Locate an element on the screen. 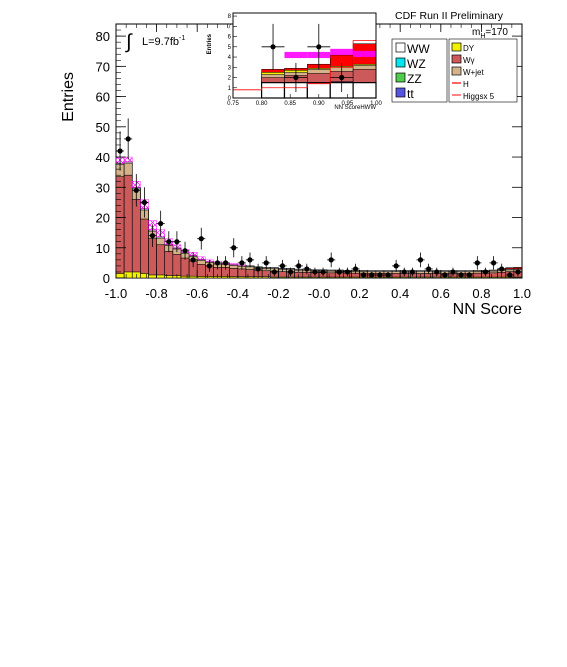  inset-frame is located at coordinates (304, 55).